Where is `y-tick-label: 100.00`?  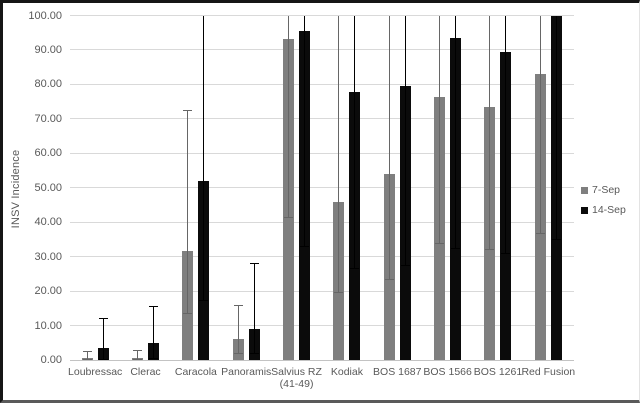
y-tick-label: 100.00 is located at coordinates (45, 15).